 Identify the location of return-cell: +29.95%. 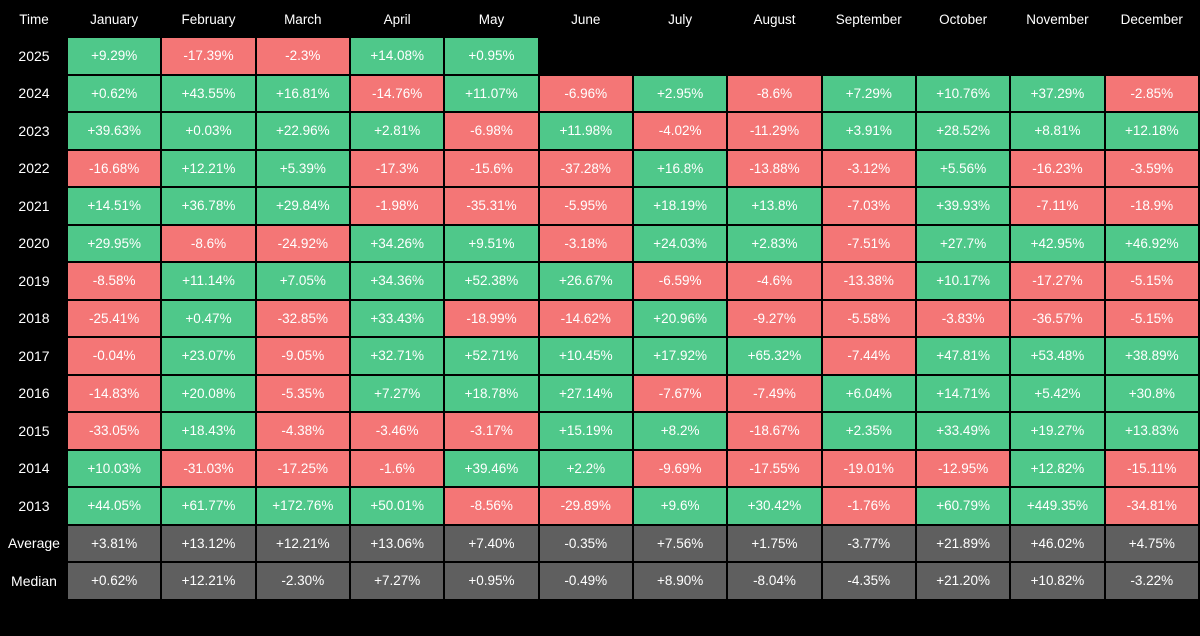
(114, 243).